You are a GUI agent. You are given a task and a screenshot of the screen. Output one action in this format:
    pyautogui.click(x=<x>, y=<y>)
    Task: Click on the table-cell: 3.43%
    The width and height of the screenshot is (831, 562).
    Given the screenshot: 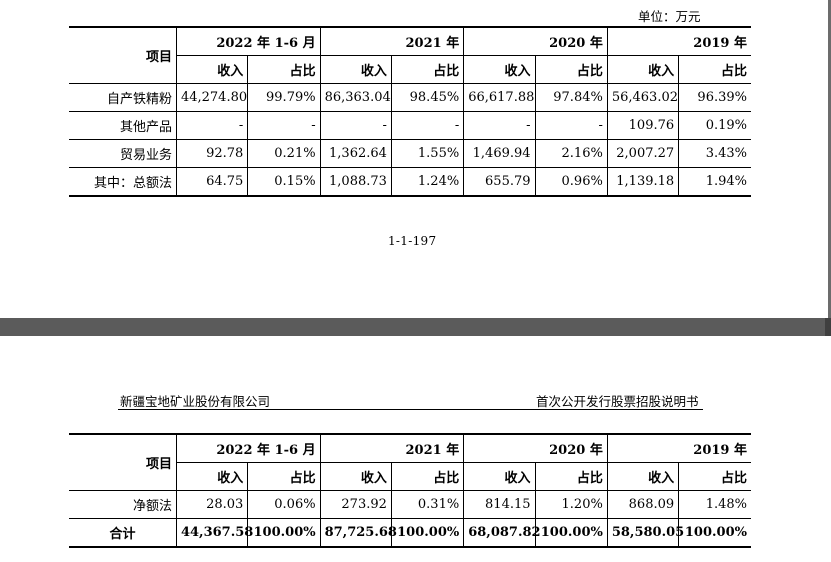 What is the action you would take?
    pyautogui.click(x=714, y=153)
    